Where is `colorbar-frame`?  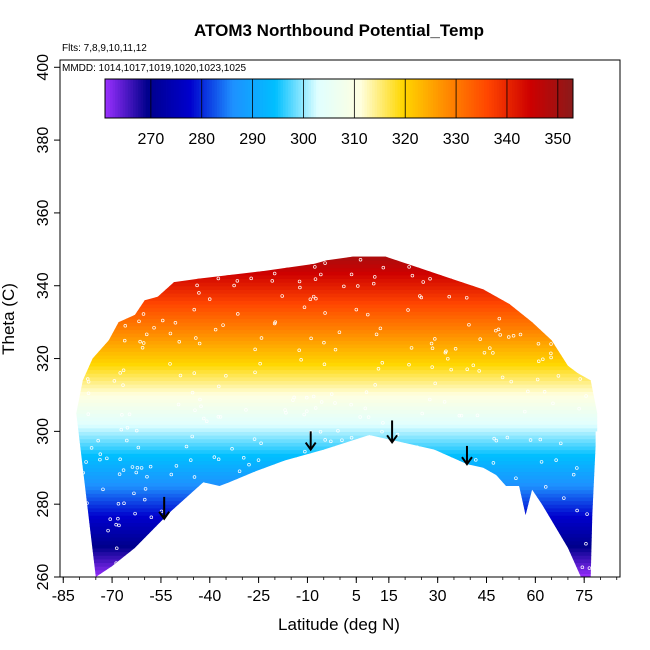
colorbar-frame is located at coordinates (339, 98).